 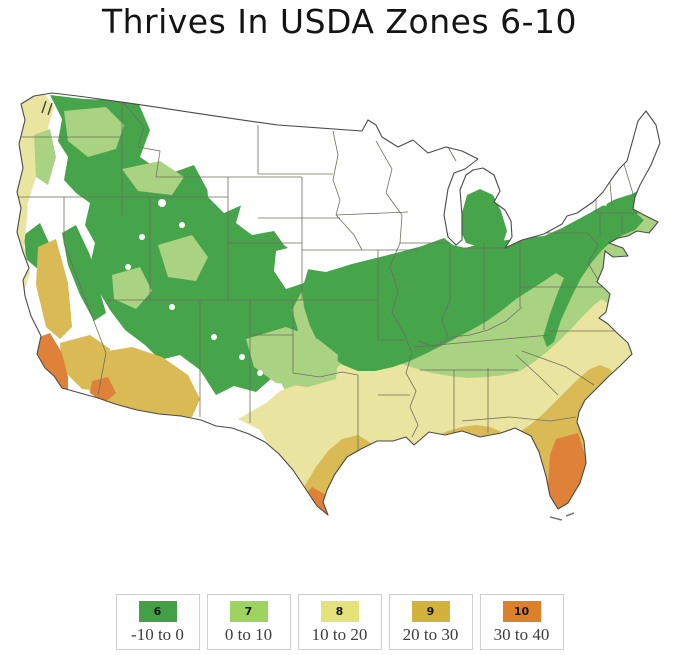 What do you see at coordinates (483, 218) in the screenshot?
I see `zone-6-region-michigan` at bounding box center [483, 218].